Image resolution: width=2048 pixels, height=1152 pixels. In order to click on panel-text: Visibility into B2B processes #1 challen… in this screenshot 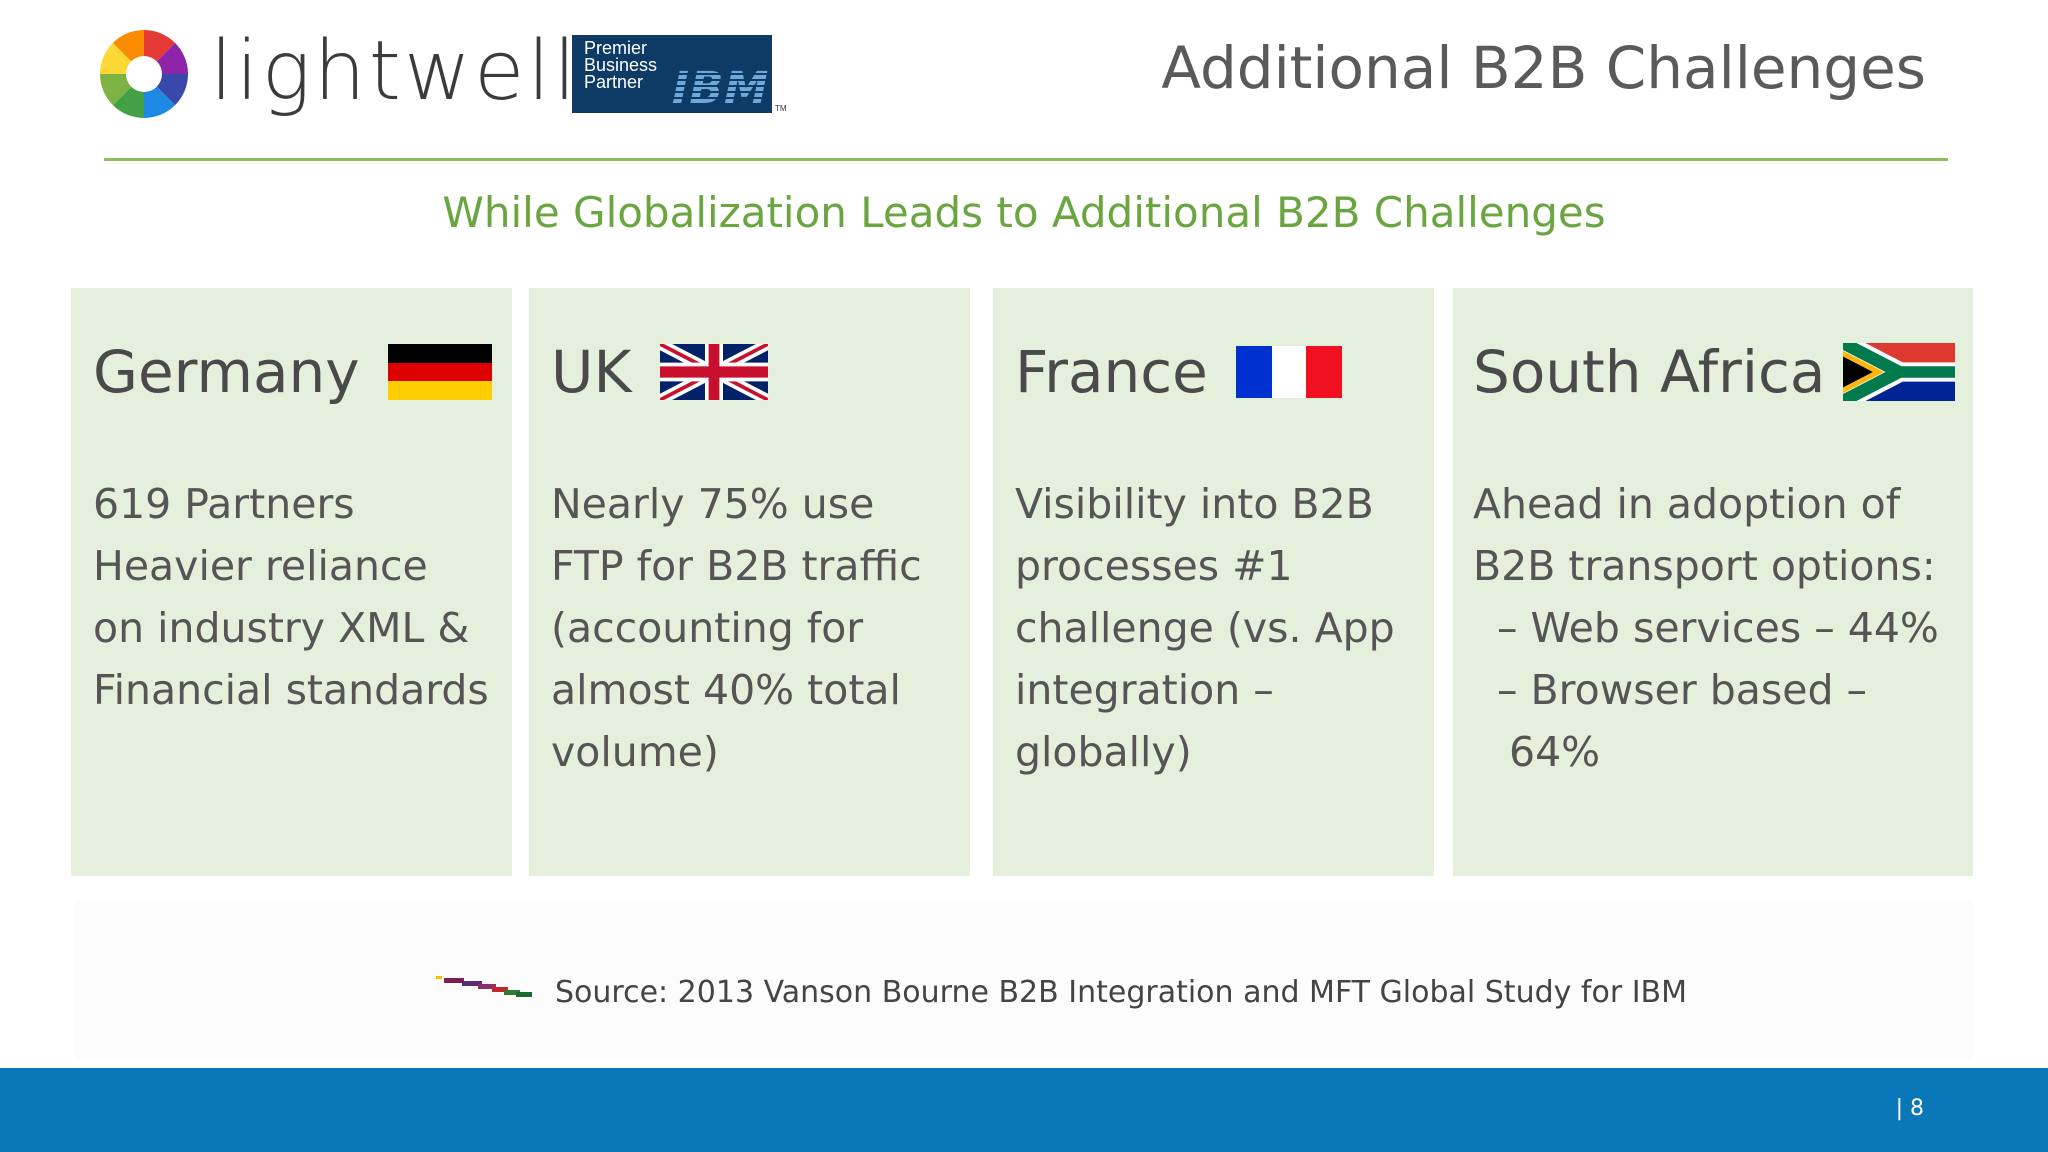, I will do `click(1205, 628)`.